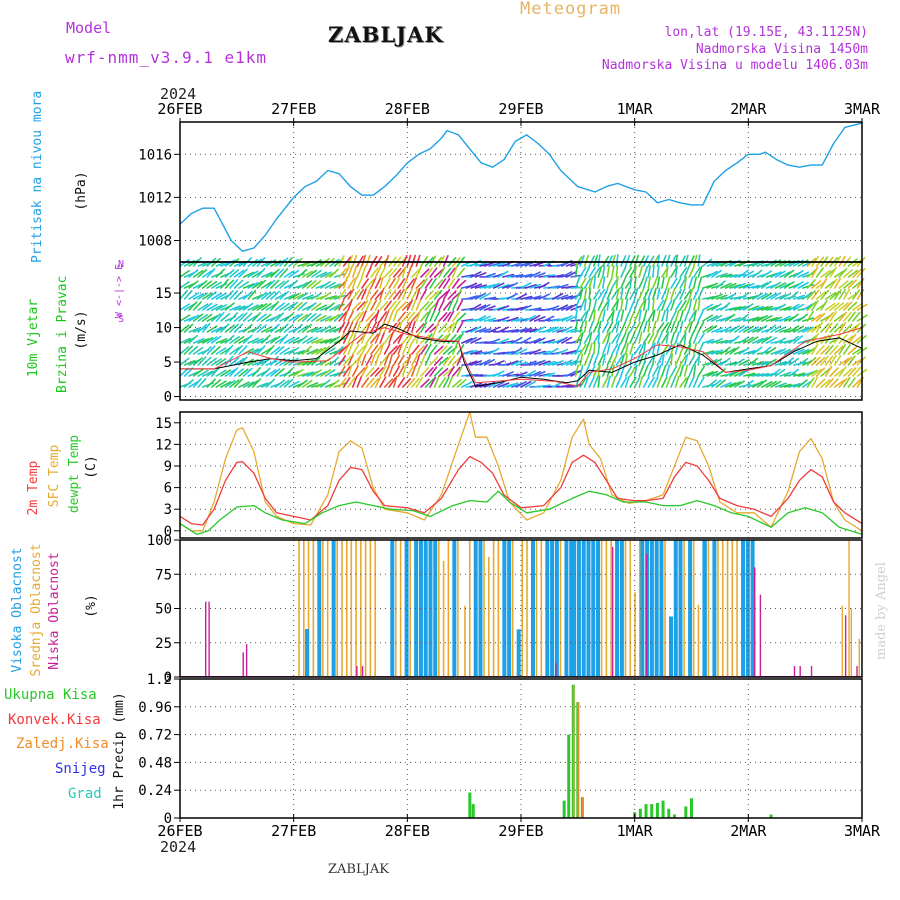 Image resolution: width=900 pixels, height=900 pixels. What do you see at coordinates (293, 109) in the screenshot?
I see `xtick-label-top: 27FEB` at bounding box center [293, 109].